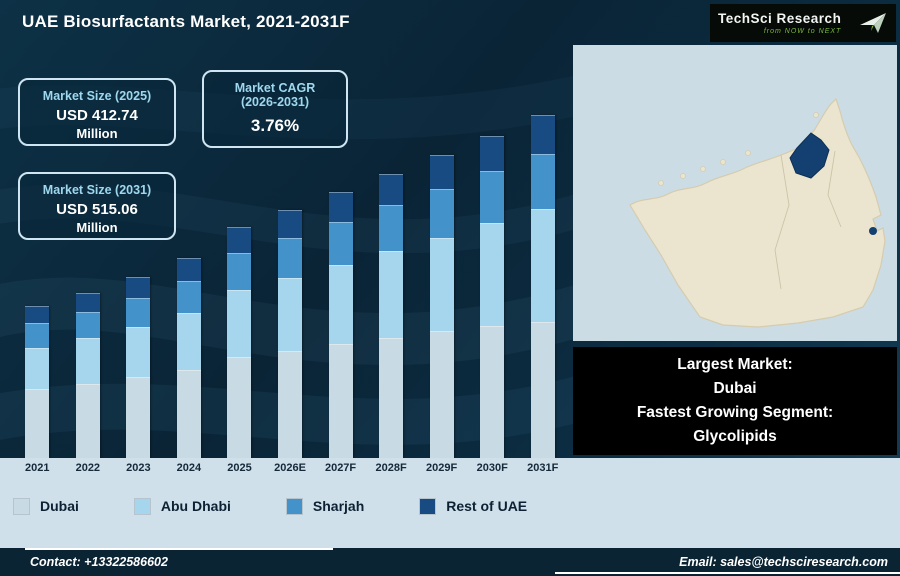 This screenshot has height=576, width=900. Describe the element at coordinates (338, 506) in the screenshot. I see `legend-label: Sharjah` at that location.